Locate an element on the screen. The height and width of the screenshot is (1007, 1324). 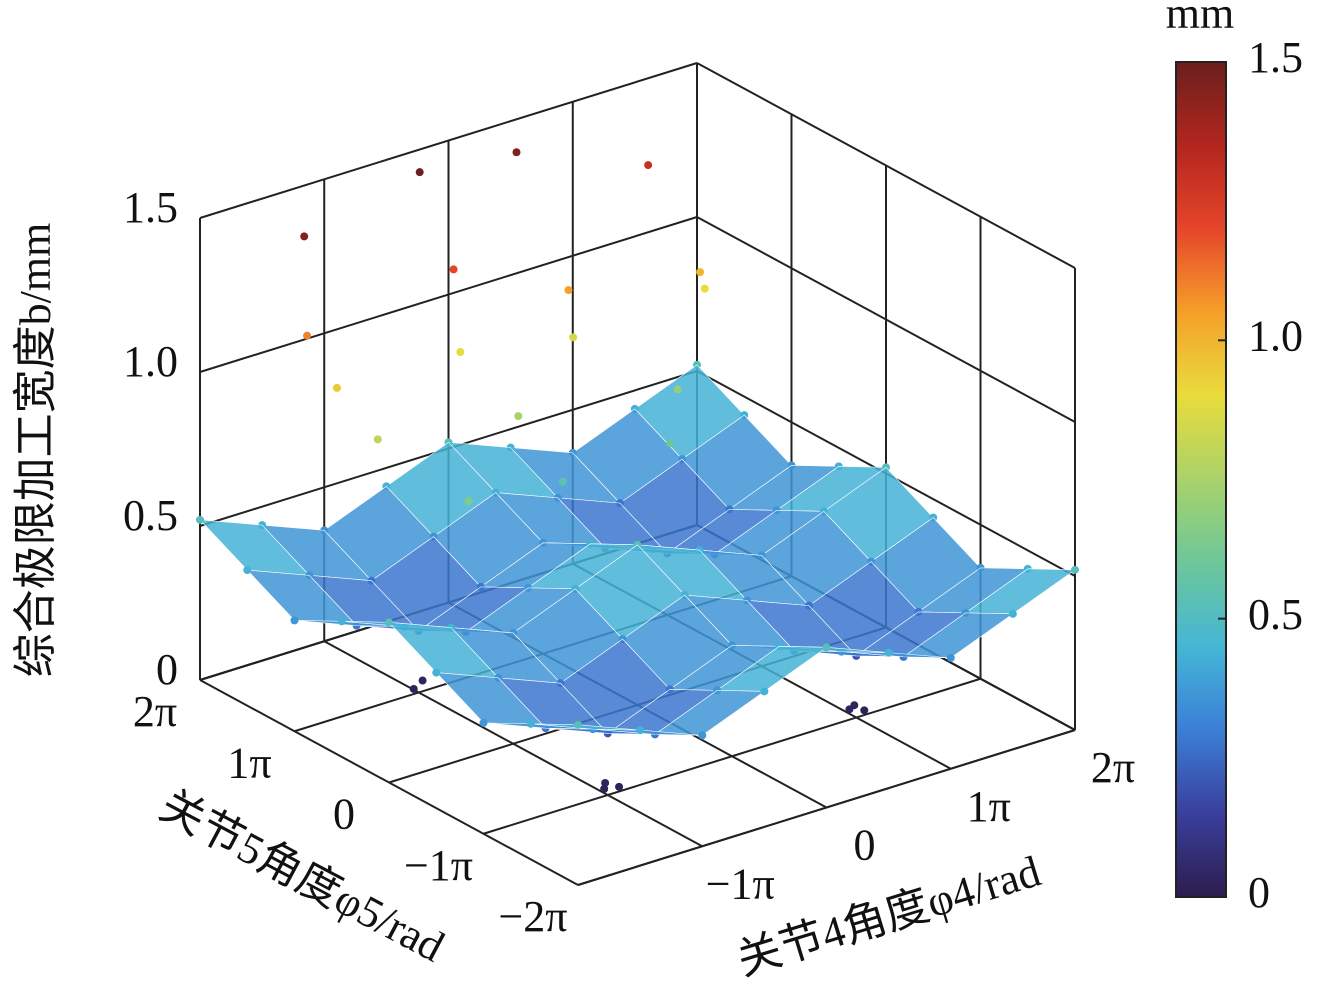
z-tick-label: 1.5 is located at coordinates (150, 207).